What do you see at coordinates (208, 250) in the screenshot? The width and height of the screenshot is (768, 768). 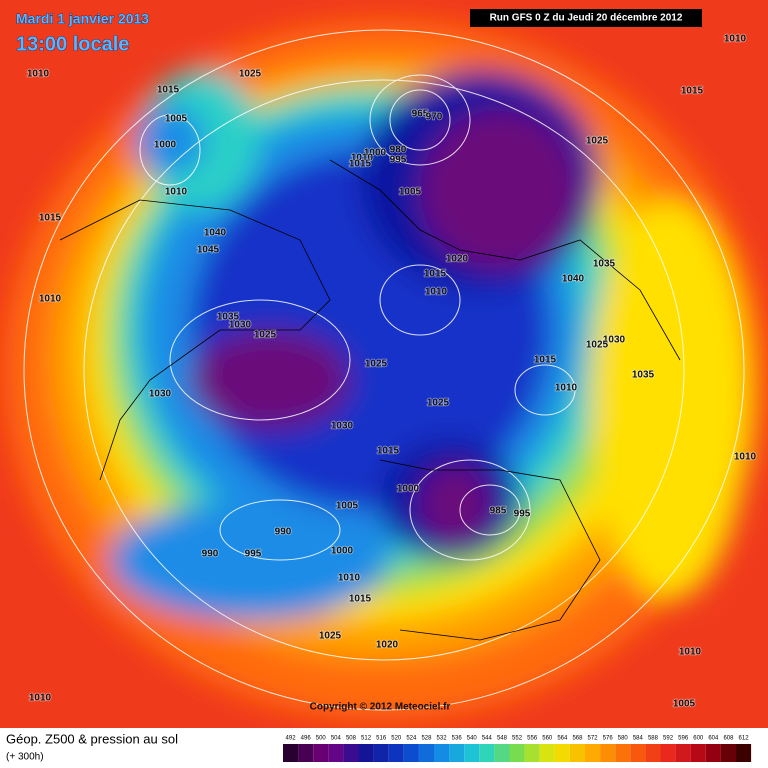 I see `isobar-label: 1045` at bounding box center [208, 250].